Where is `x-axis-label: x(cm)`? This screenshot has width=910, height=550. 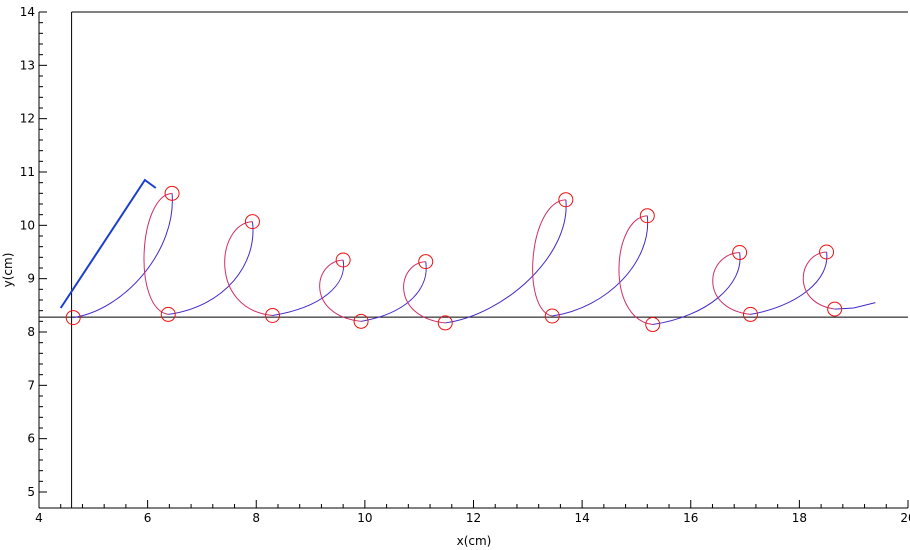
x-axis-label: x(cm) is located at coordinates (474, 541).